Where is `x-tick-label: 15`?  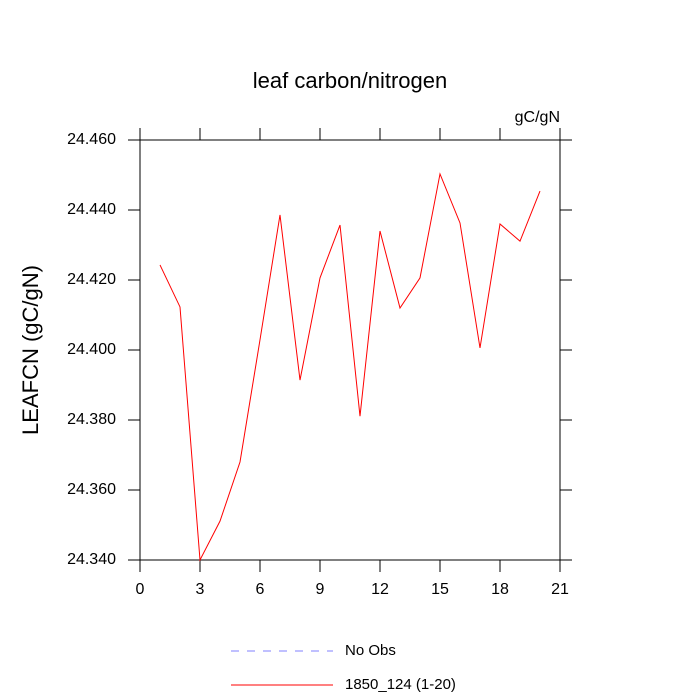
x-tick-label: 15 is located at coordinates (440, 589).